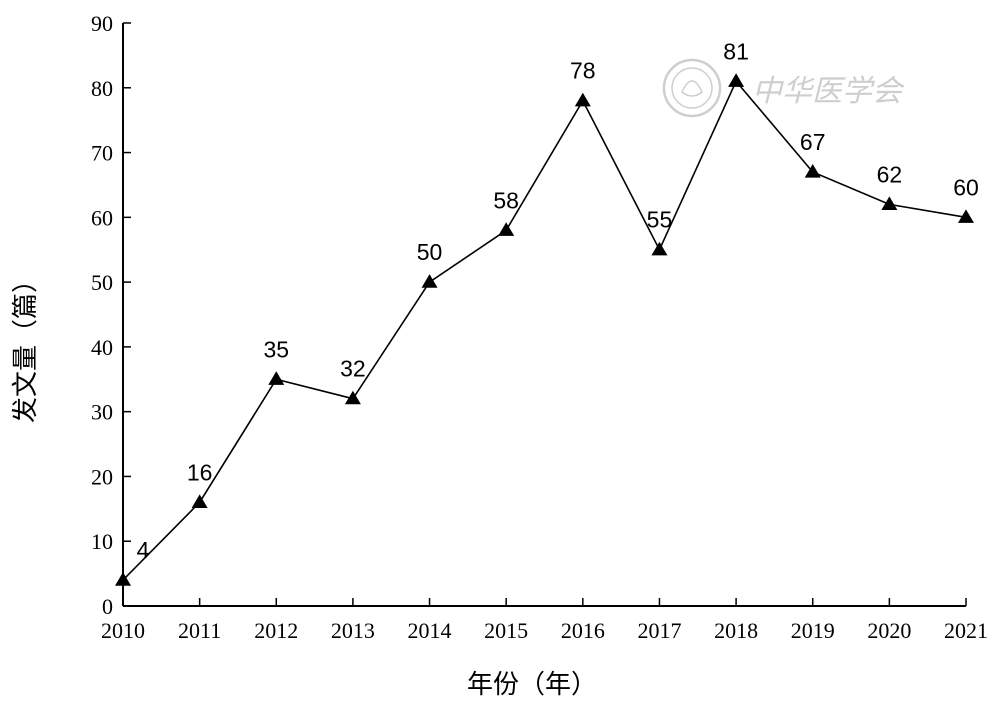  What do you see at coordinates (660, 220) in the screenshot?
I see `data-label: 55` at bounding box center [660, 220].